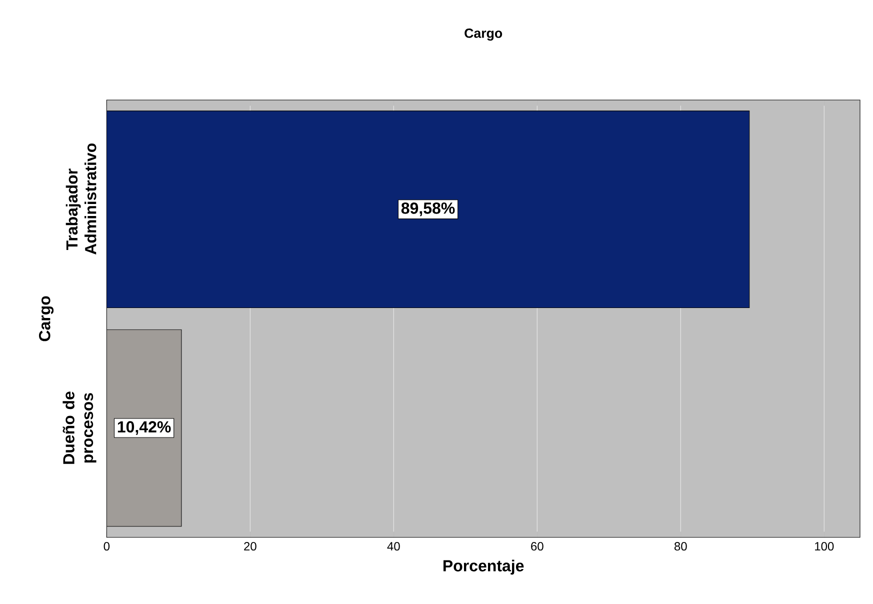 The image size is (873, 604). I want to click on x-tick-label: 100, so click(824, 546).